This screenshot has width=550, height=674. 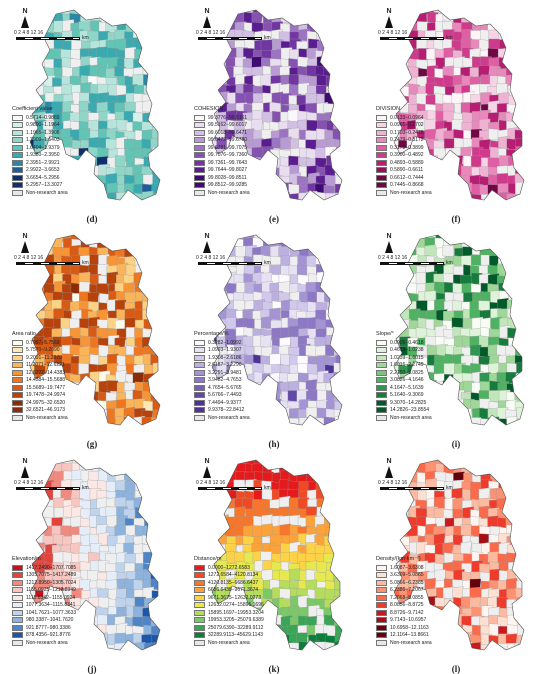 I want to click on north-label: N, so click(x=25, y=236).